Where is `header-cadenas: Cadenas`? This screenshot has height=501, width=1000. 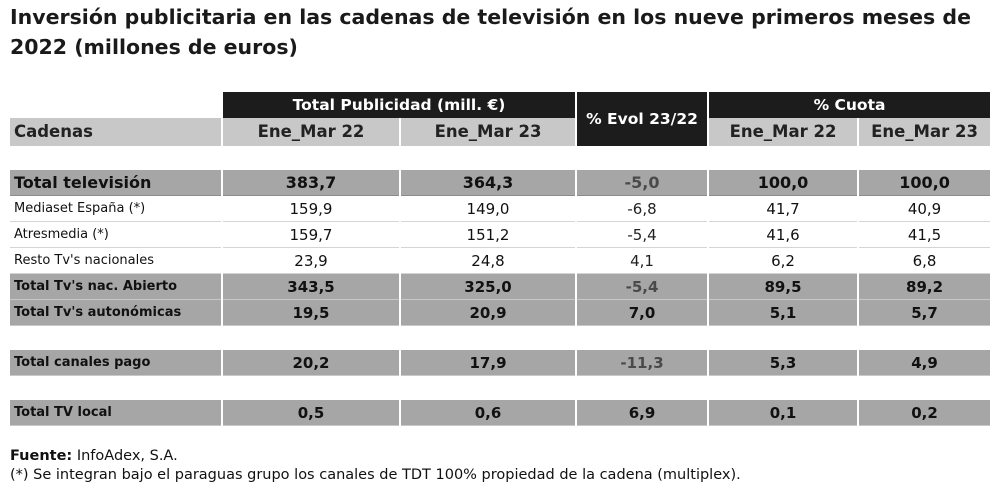 header-cadenas: Cadenas is located at coordinates (116, 132).